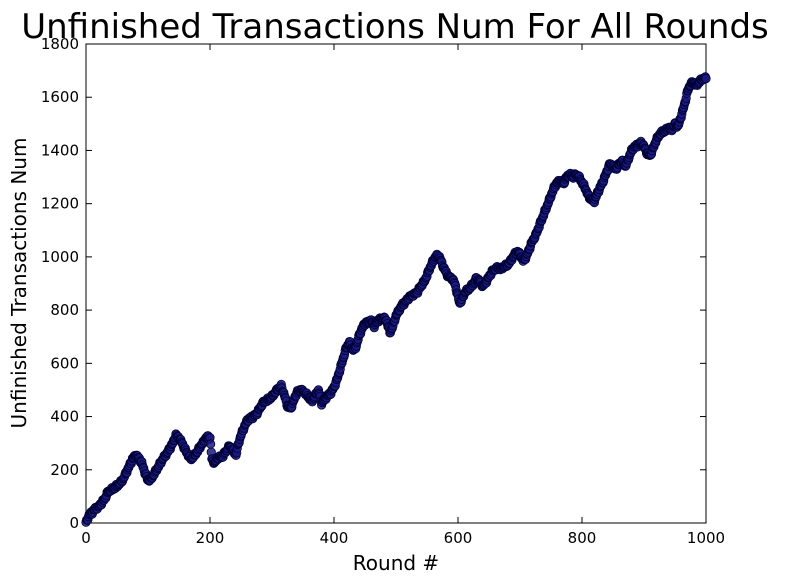 Image resolution: width=791 pixels, height=584 pixels. Describe the element at coordinates (64, 363) in the screenshot. I see `y-tick-label: 600` at that location.